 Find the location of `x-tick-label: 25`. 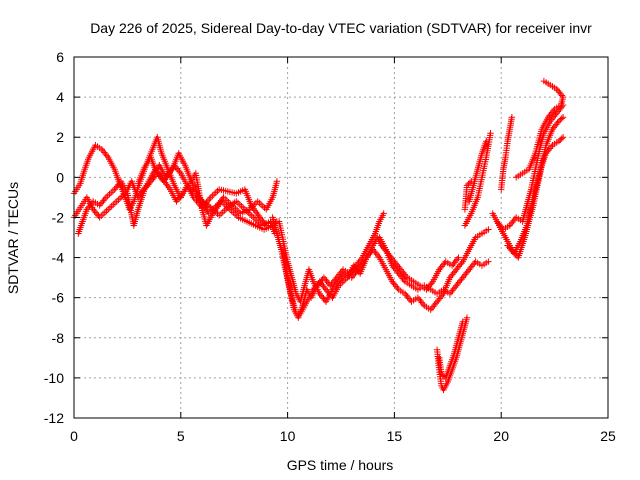

x-tick-label: 25 is located at coordinates (608, 436).